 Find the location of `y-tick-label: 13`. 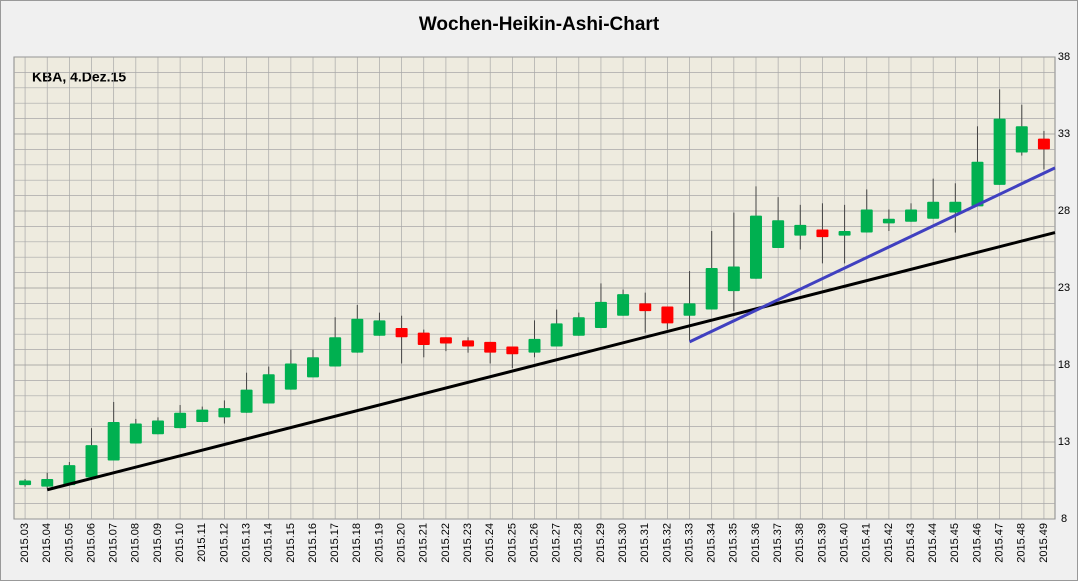

y-tick-label: 13 is located at coordinates (1064, 442).